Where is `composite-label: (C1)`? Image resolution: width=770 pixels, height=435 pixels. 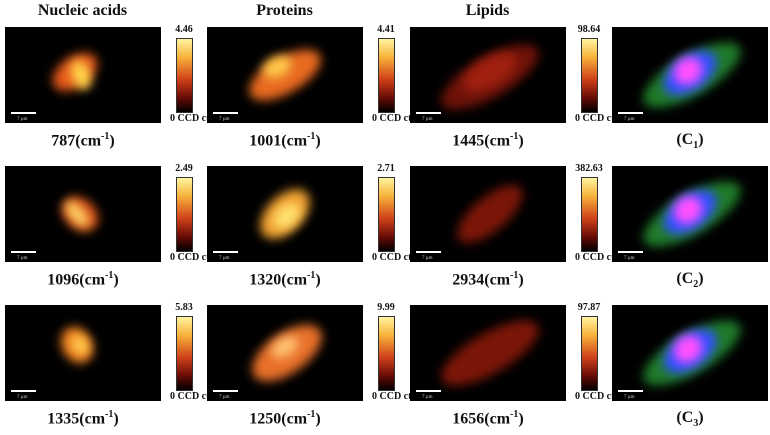 composite-label: (C1) is located at coordinates (690, 141).